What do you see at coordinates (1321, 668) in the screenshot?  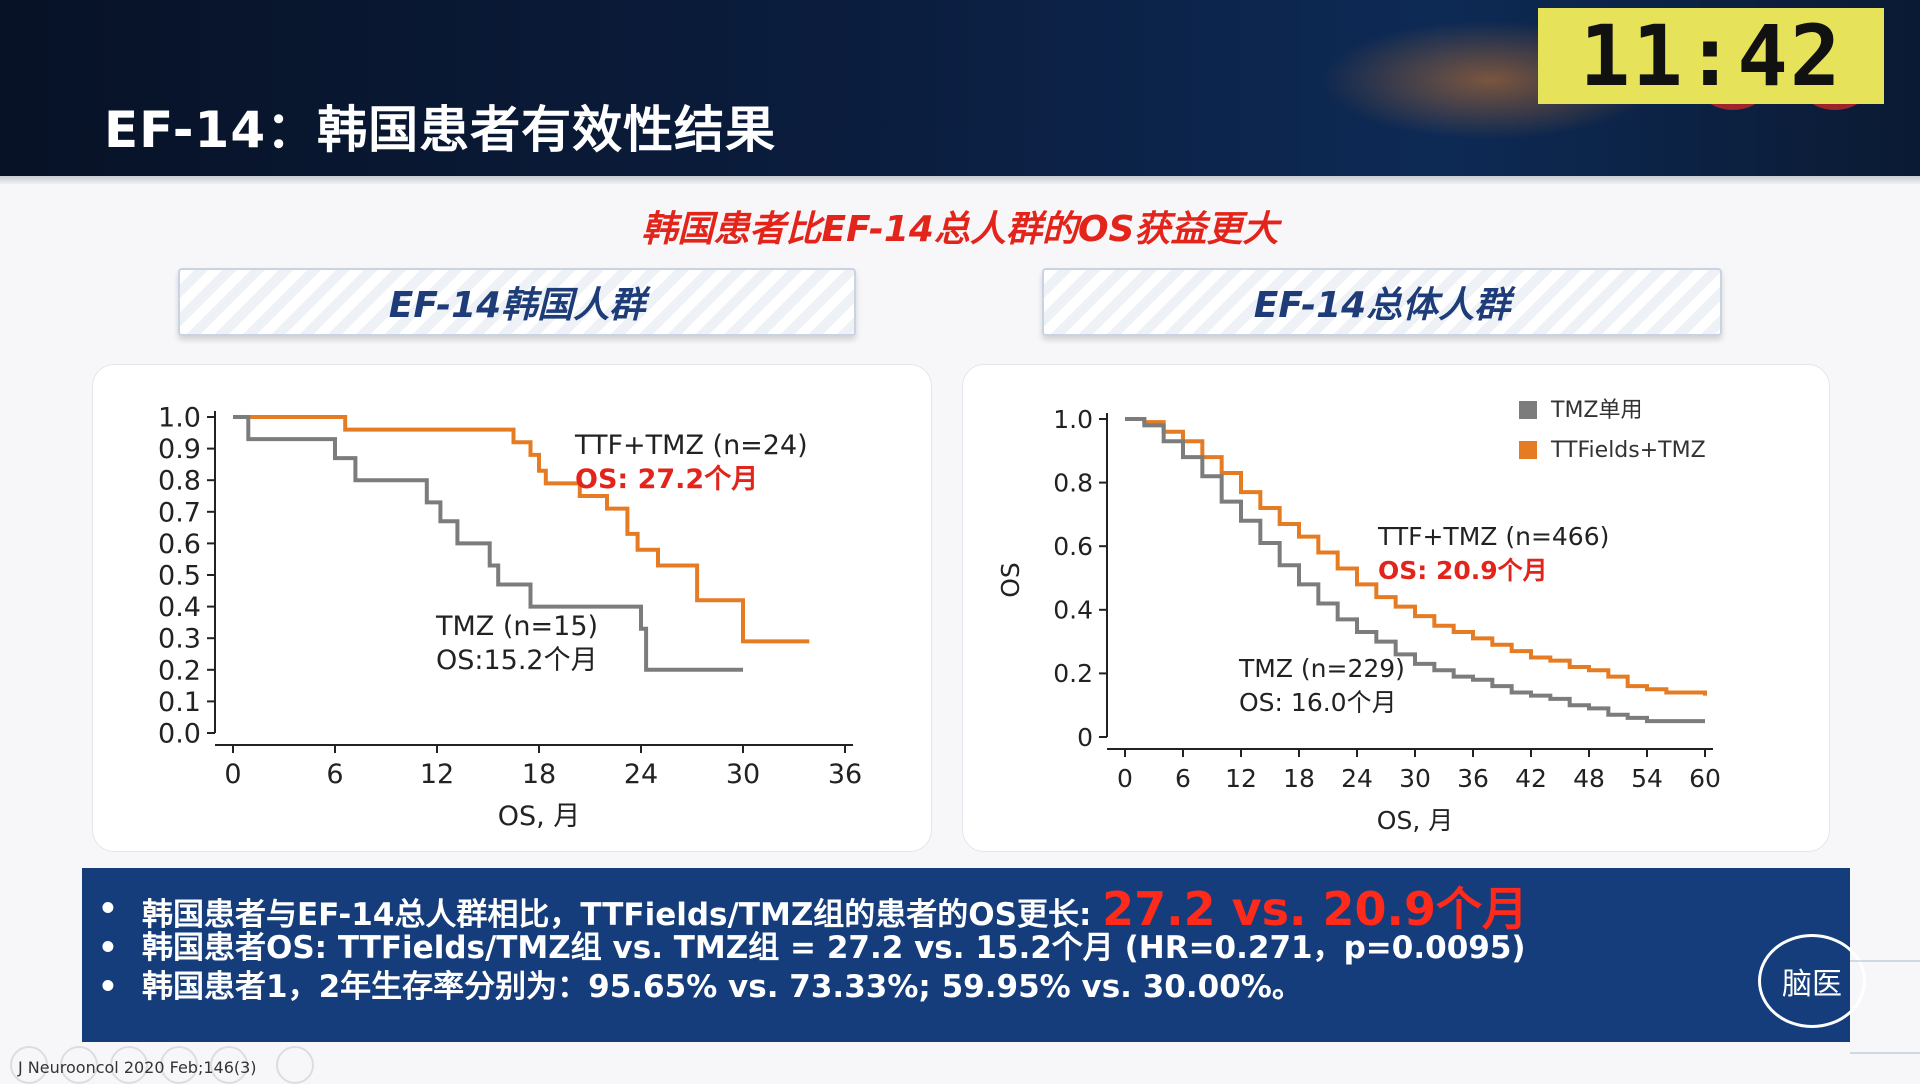 I see `series-label: TMZ (n=229)` at bounding box center [1321, 668].